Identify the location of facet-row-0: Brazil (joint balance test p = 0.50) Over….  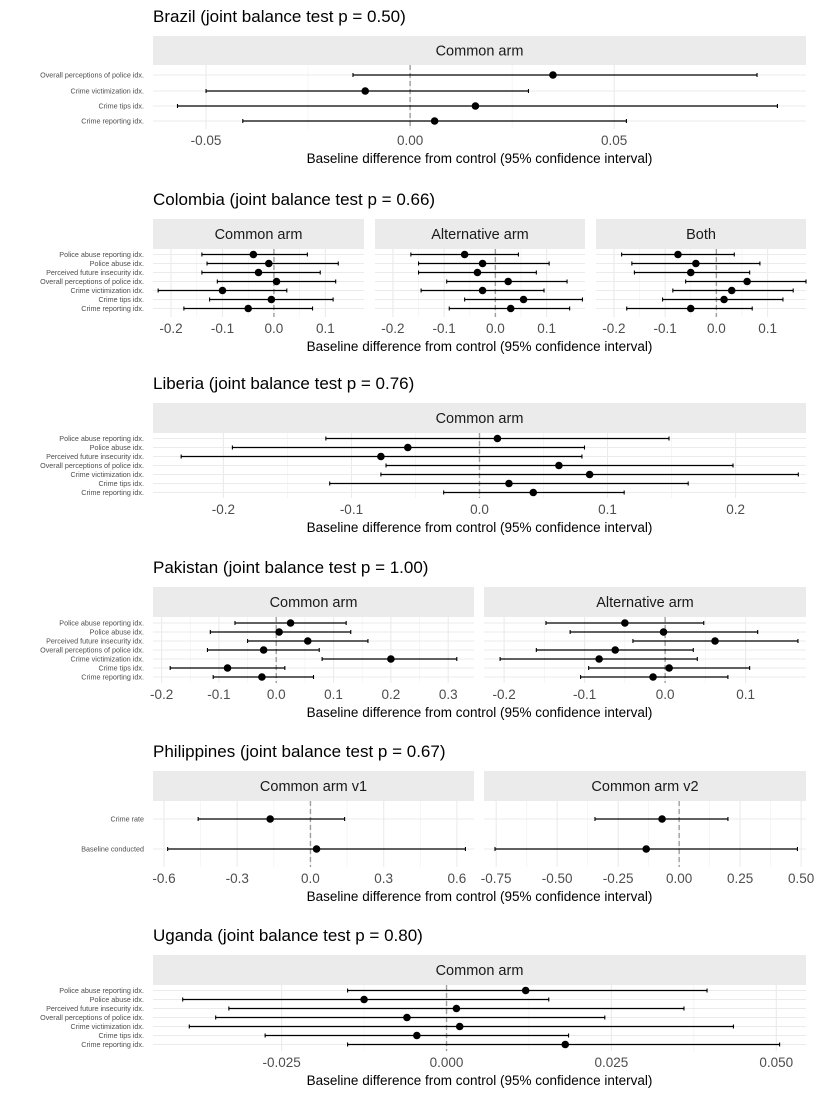
(423, 86).